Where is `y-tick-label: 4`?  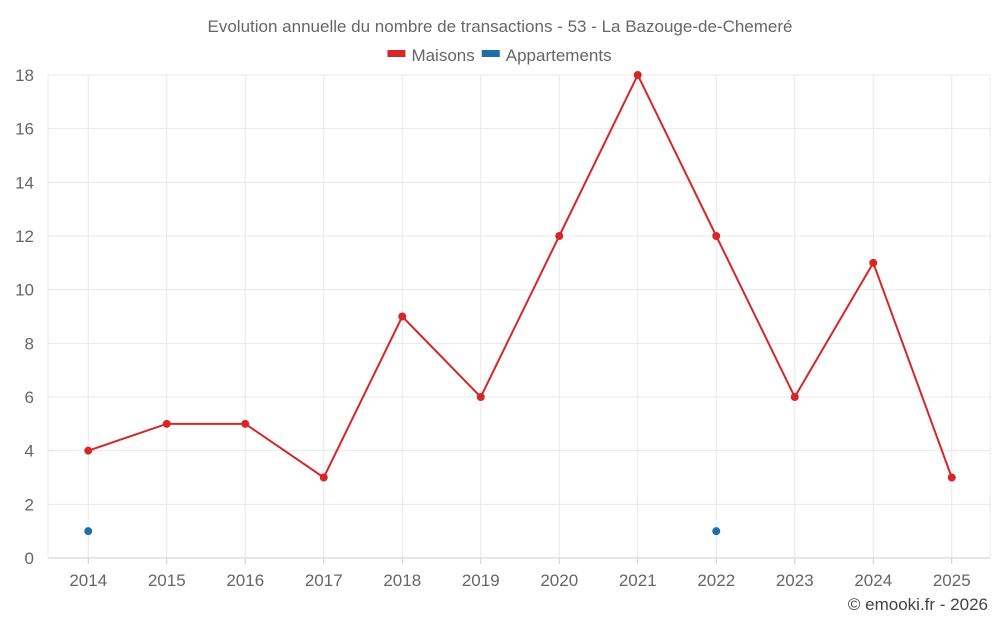 y-tick-label: 4 is located at coordinates (29, 451).